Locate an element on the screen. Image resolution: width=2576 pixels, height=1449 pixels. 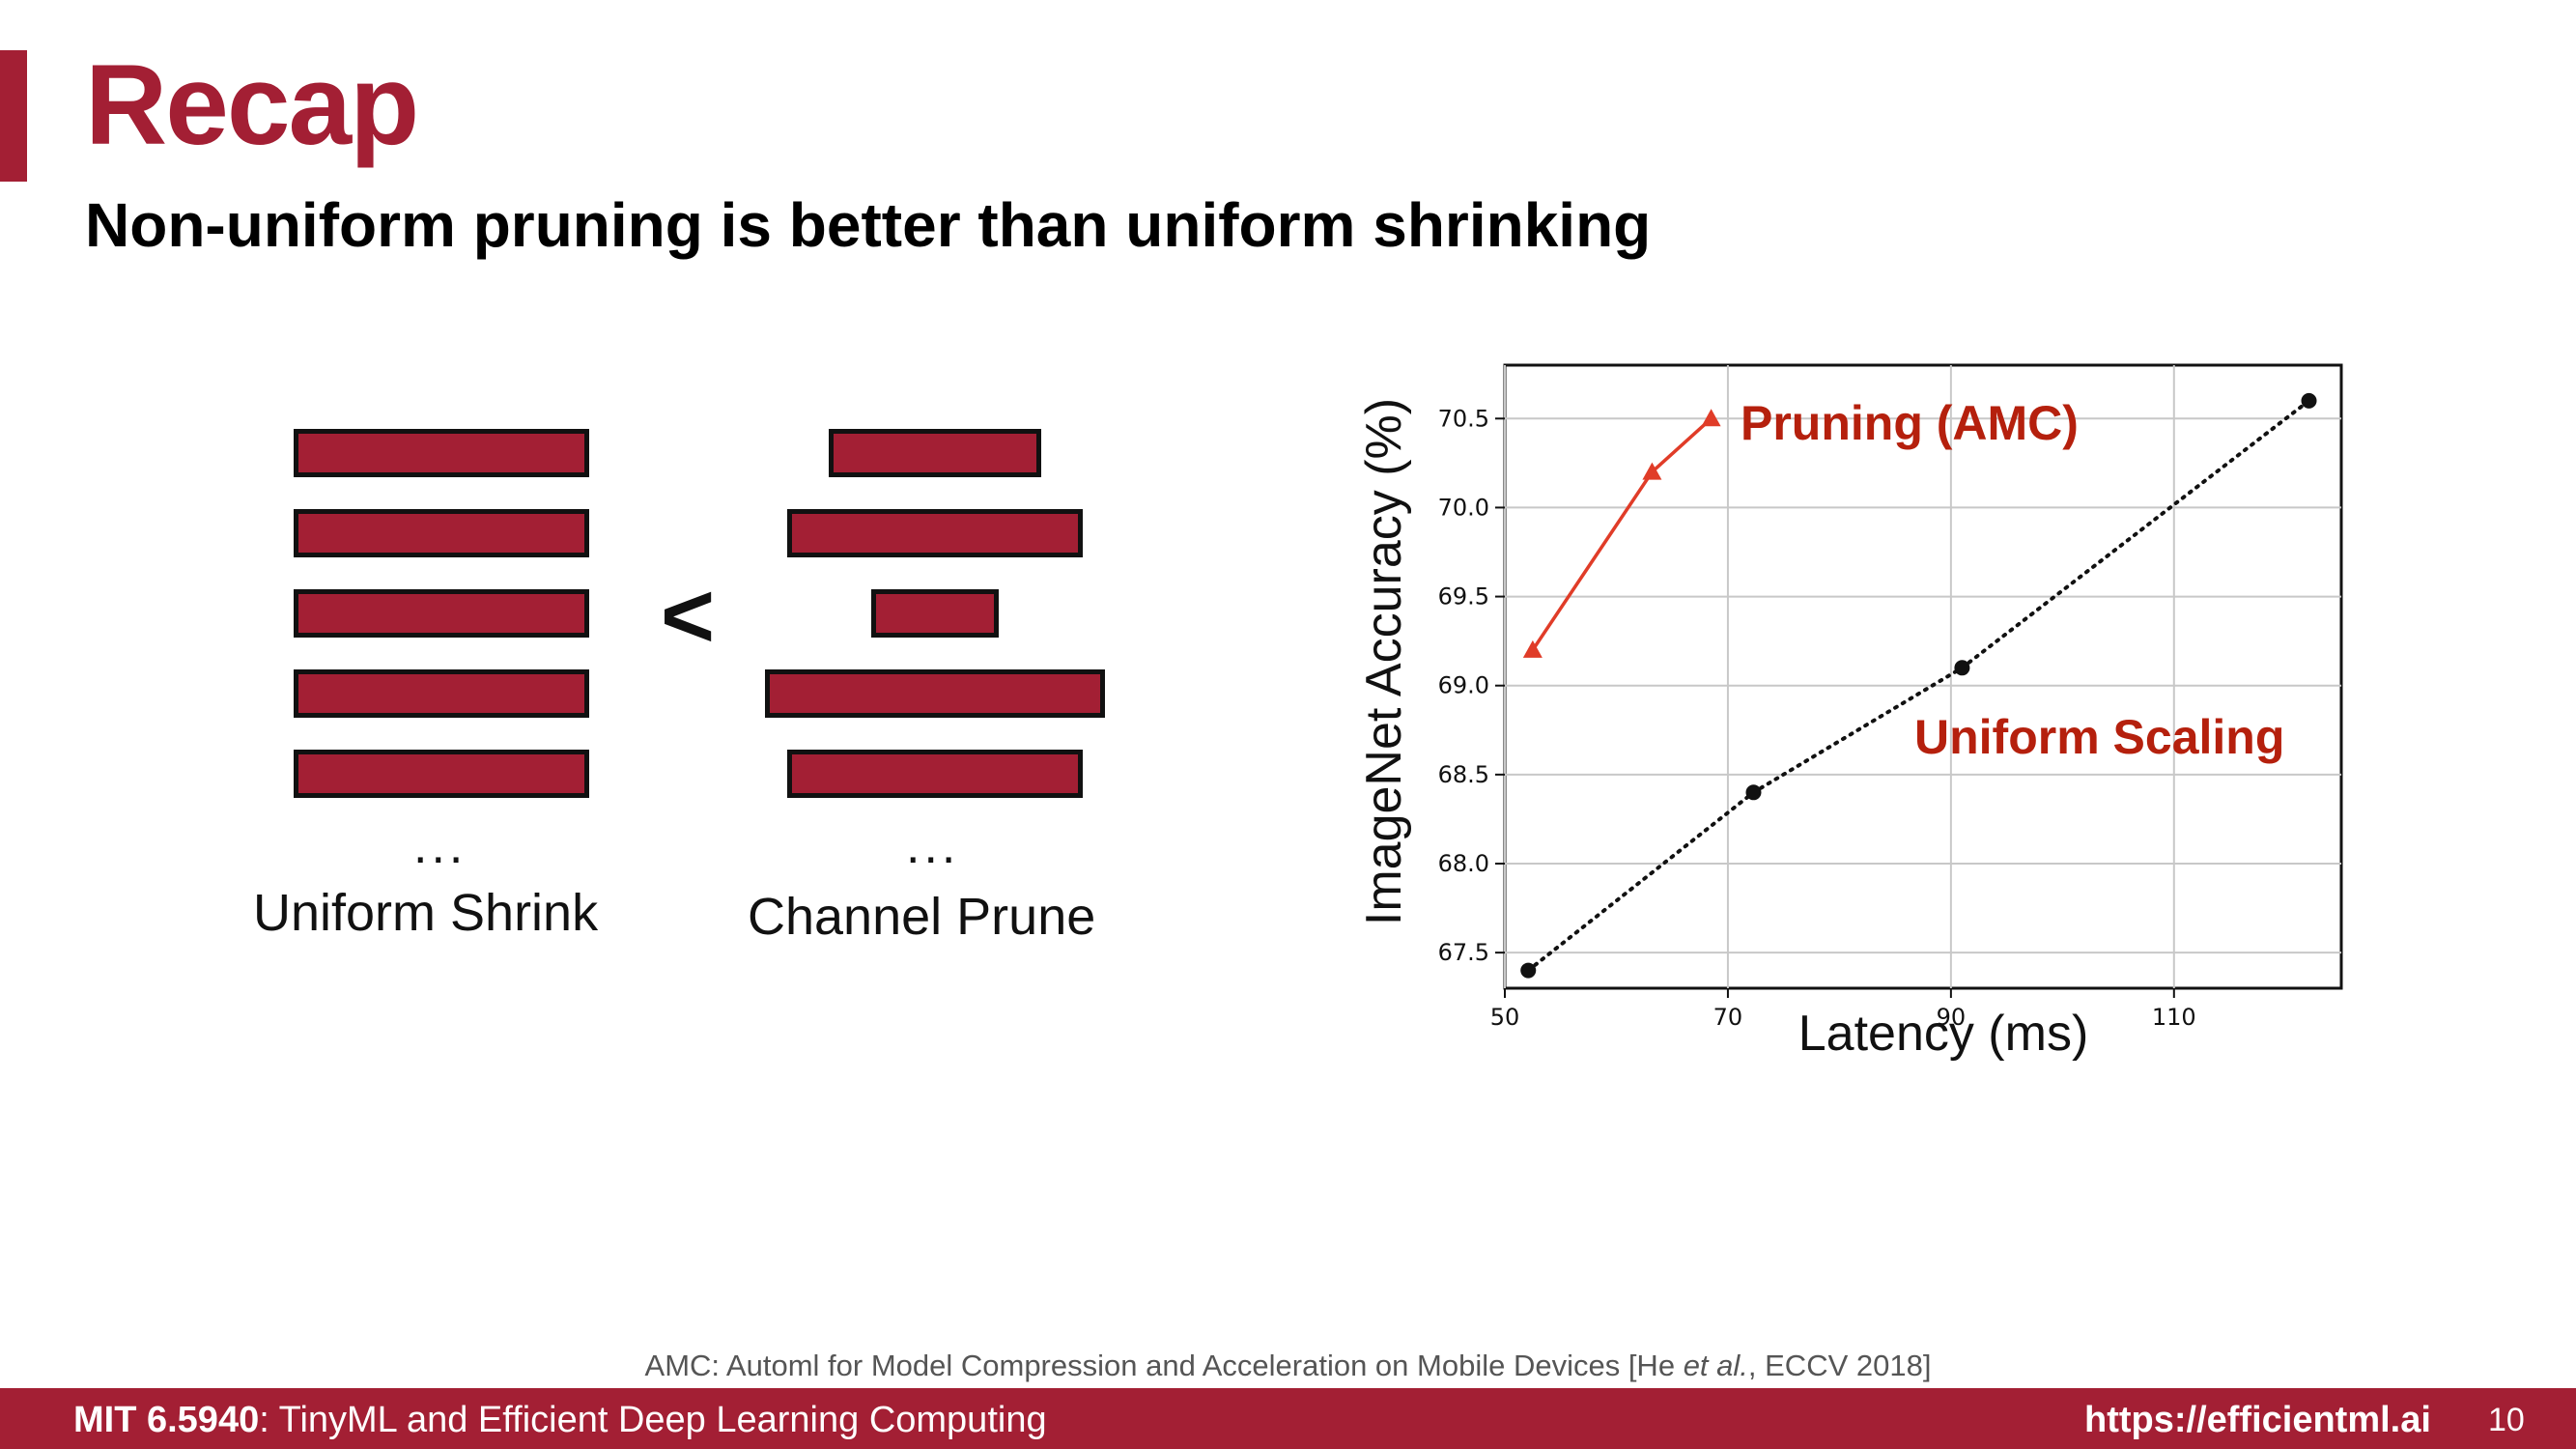
reference-suffix: , ECCV 2018] is located at coordinates (1839, 1365).